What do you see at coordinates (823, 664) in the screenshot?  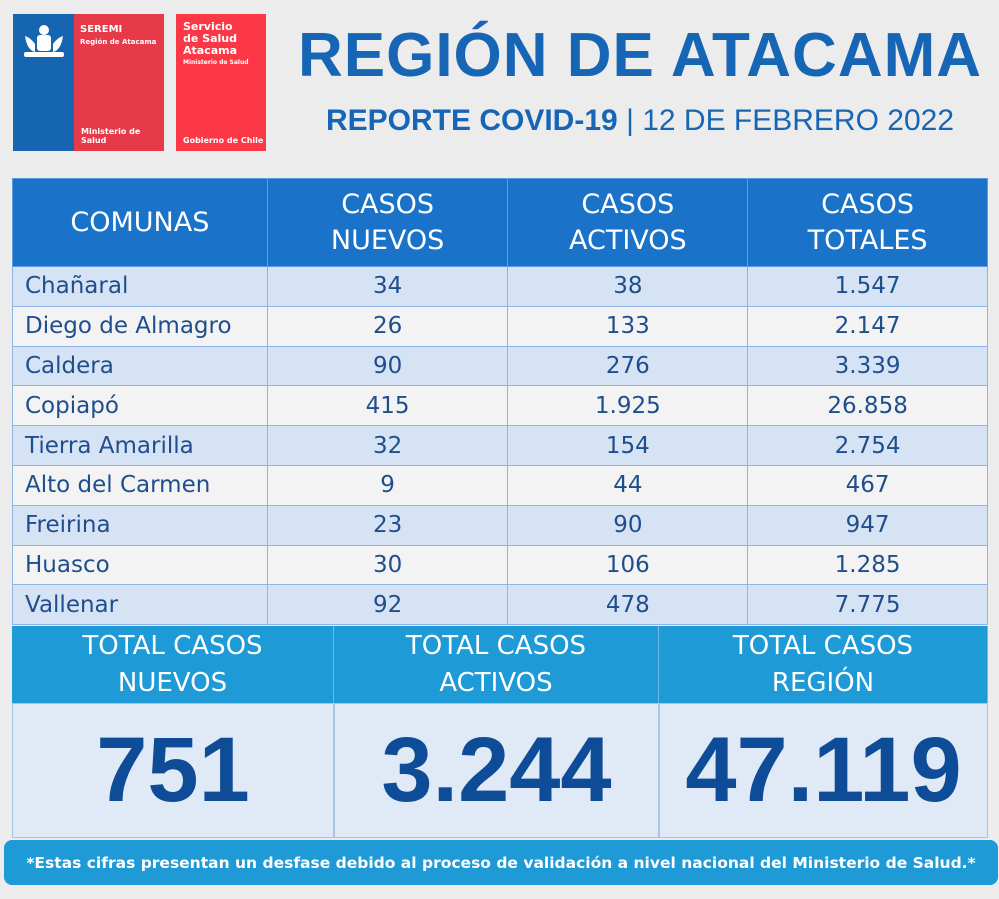 I see `total-header: TOTAL CASOS REGIÓN` at bounding box center [823, 664].